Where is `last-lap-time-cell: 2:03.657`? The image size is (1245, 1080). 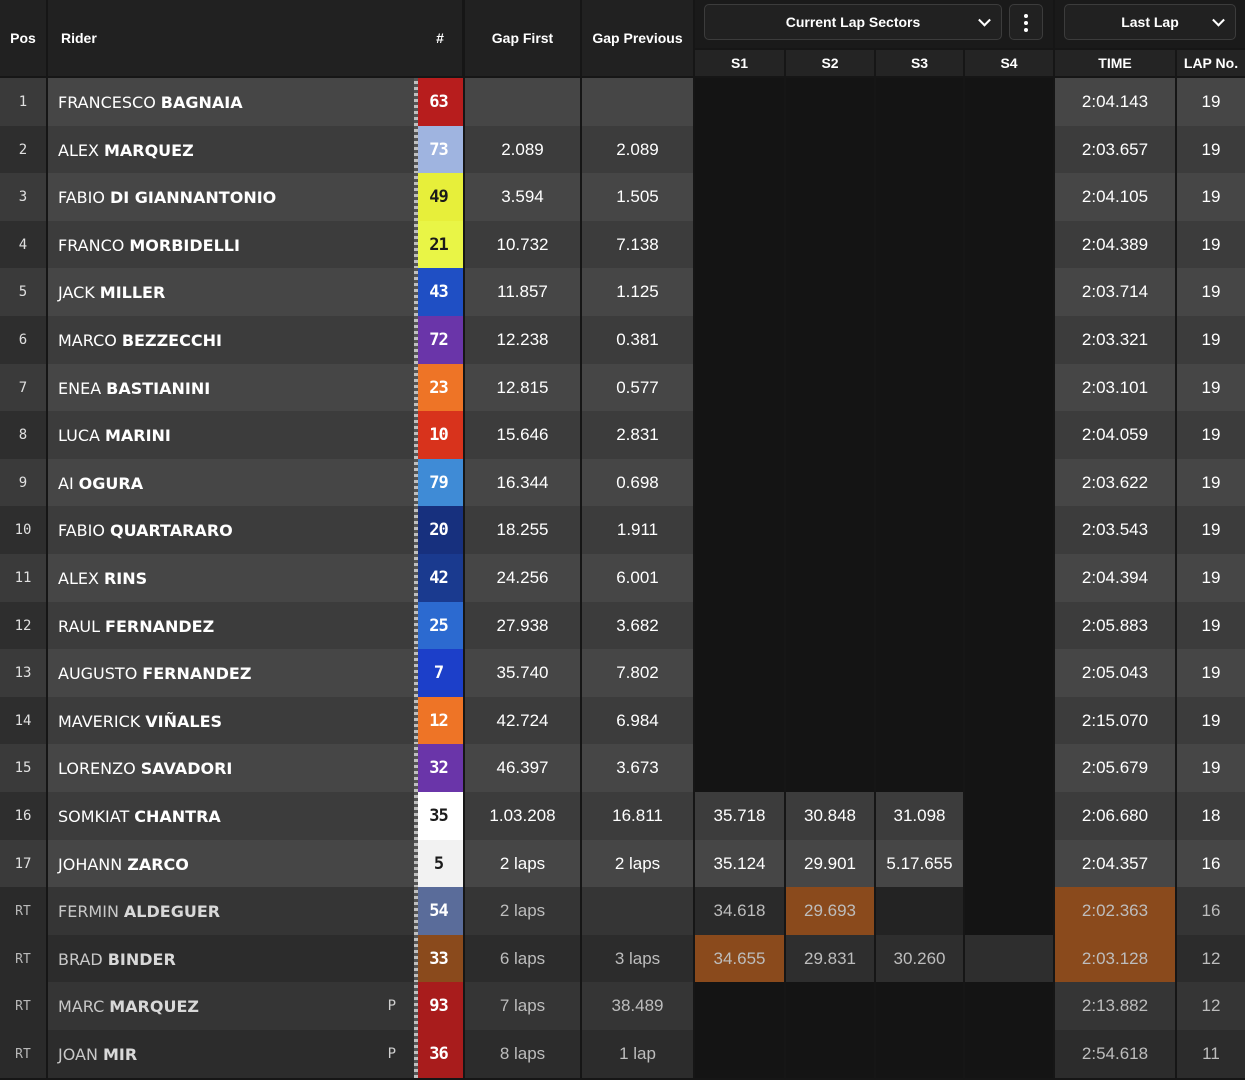
last-lap-time-cell: 2:03.657 is located at coordinates (1115, 150).